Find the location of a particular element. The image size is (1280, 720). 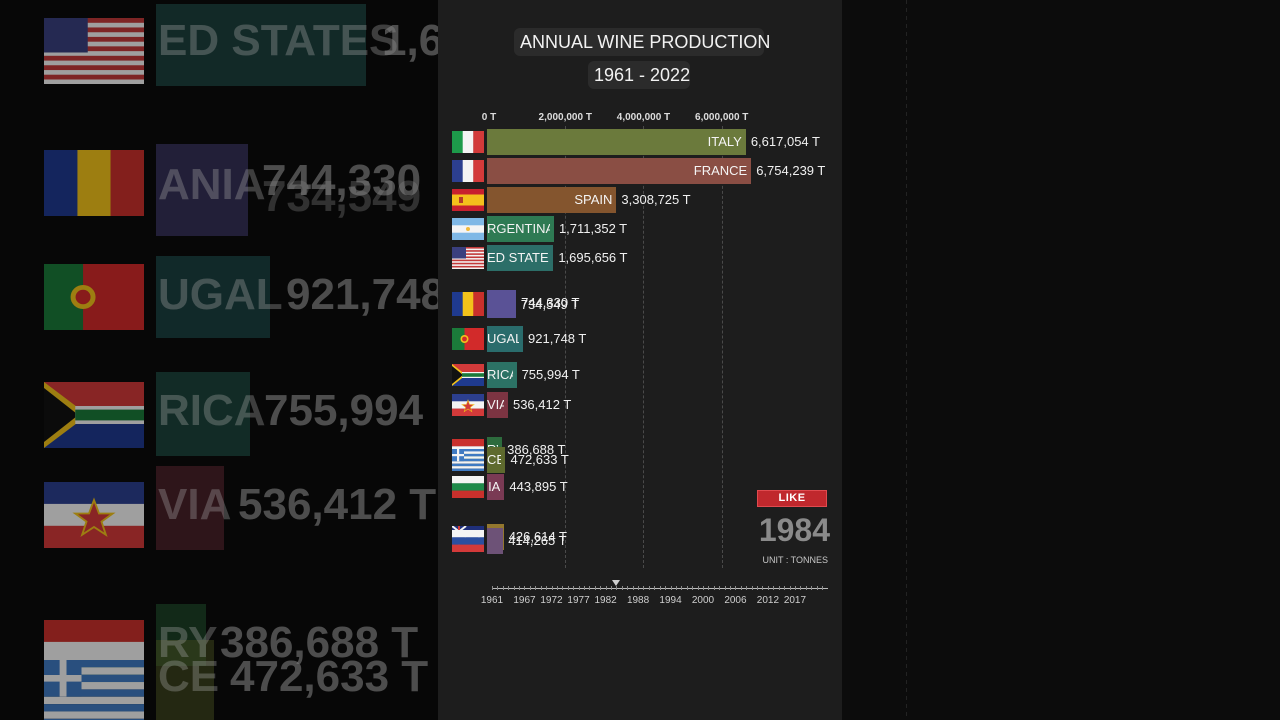

bg-label-portugal: UGAL is located at coordinates (220, 294).